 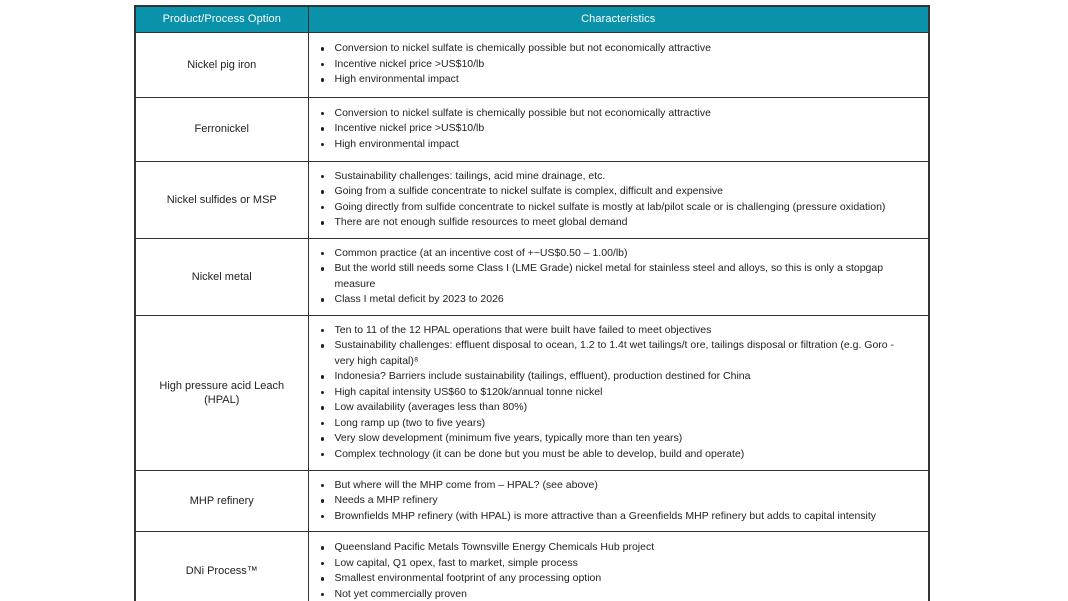 What do you see at coordinates (221, 129) in the screenshot?
I see `option-cell: Ferronickel` at bounding box center [221, 129].